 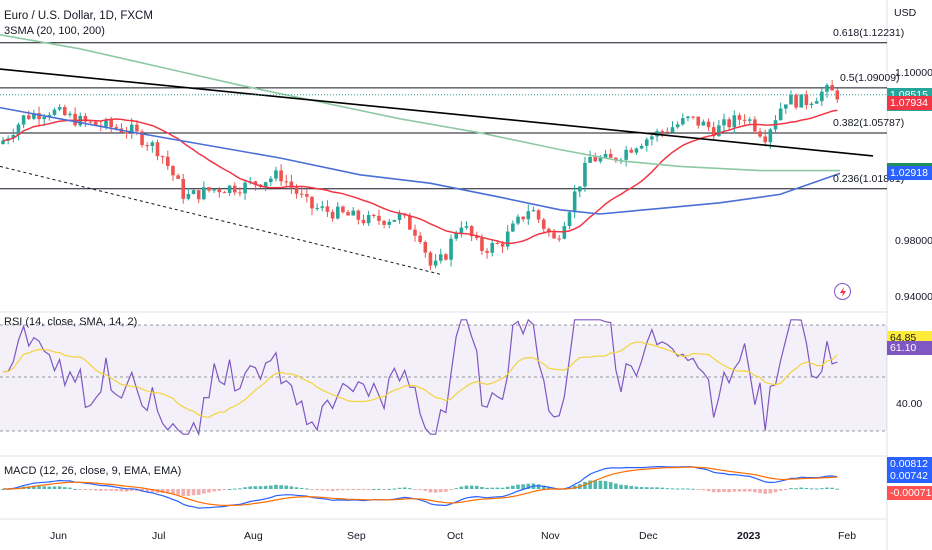 I want to click on time-axis-label: Sep, so click(x=356, y=536).